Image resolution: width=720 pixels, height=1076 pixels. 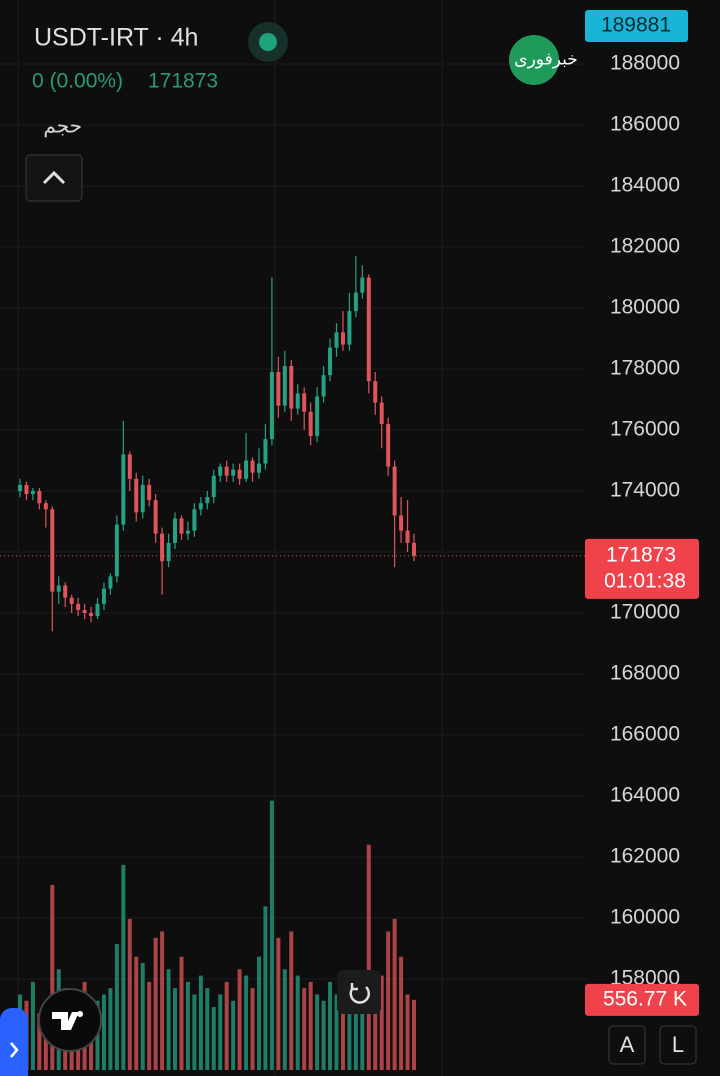 What do you see at coordinates (645, 124) in the screenshot?
I see `y-tick-label: 186000` at bounding box center [645, 124].